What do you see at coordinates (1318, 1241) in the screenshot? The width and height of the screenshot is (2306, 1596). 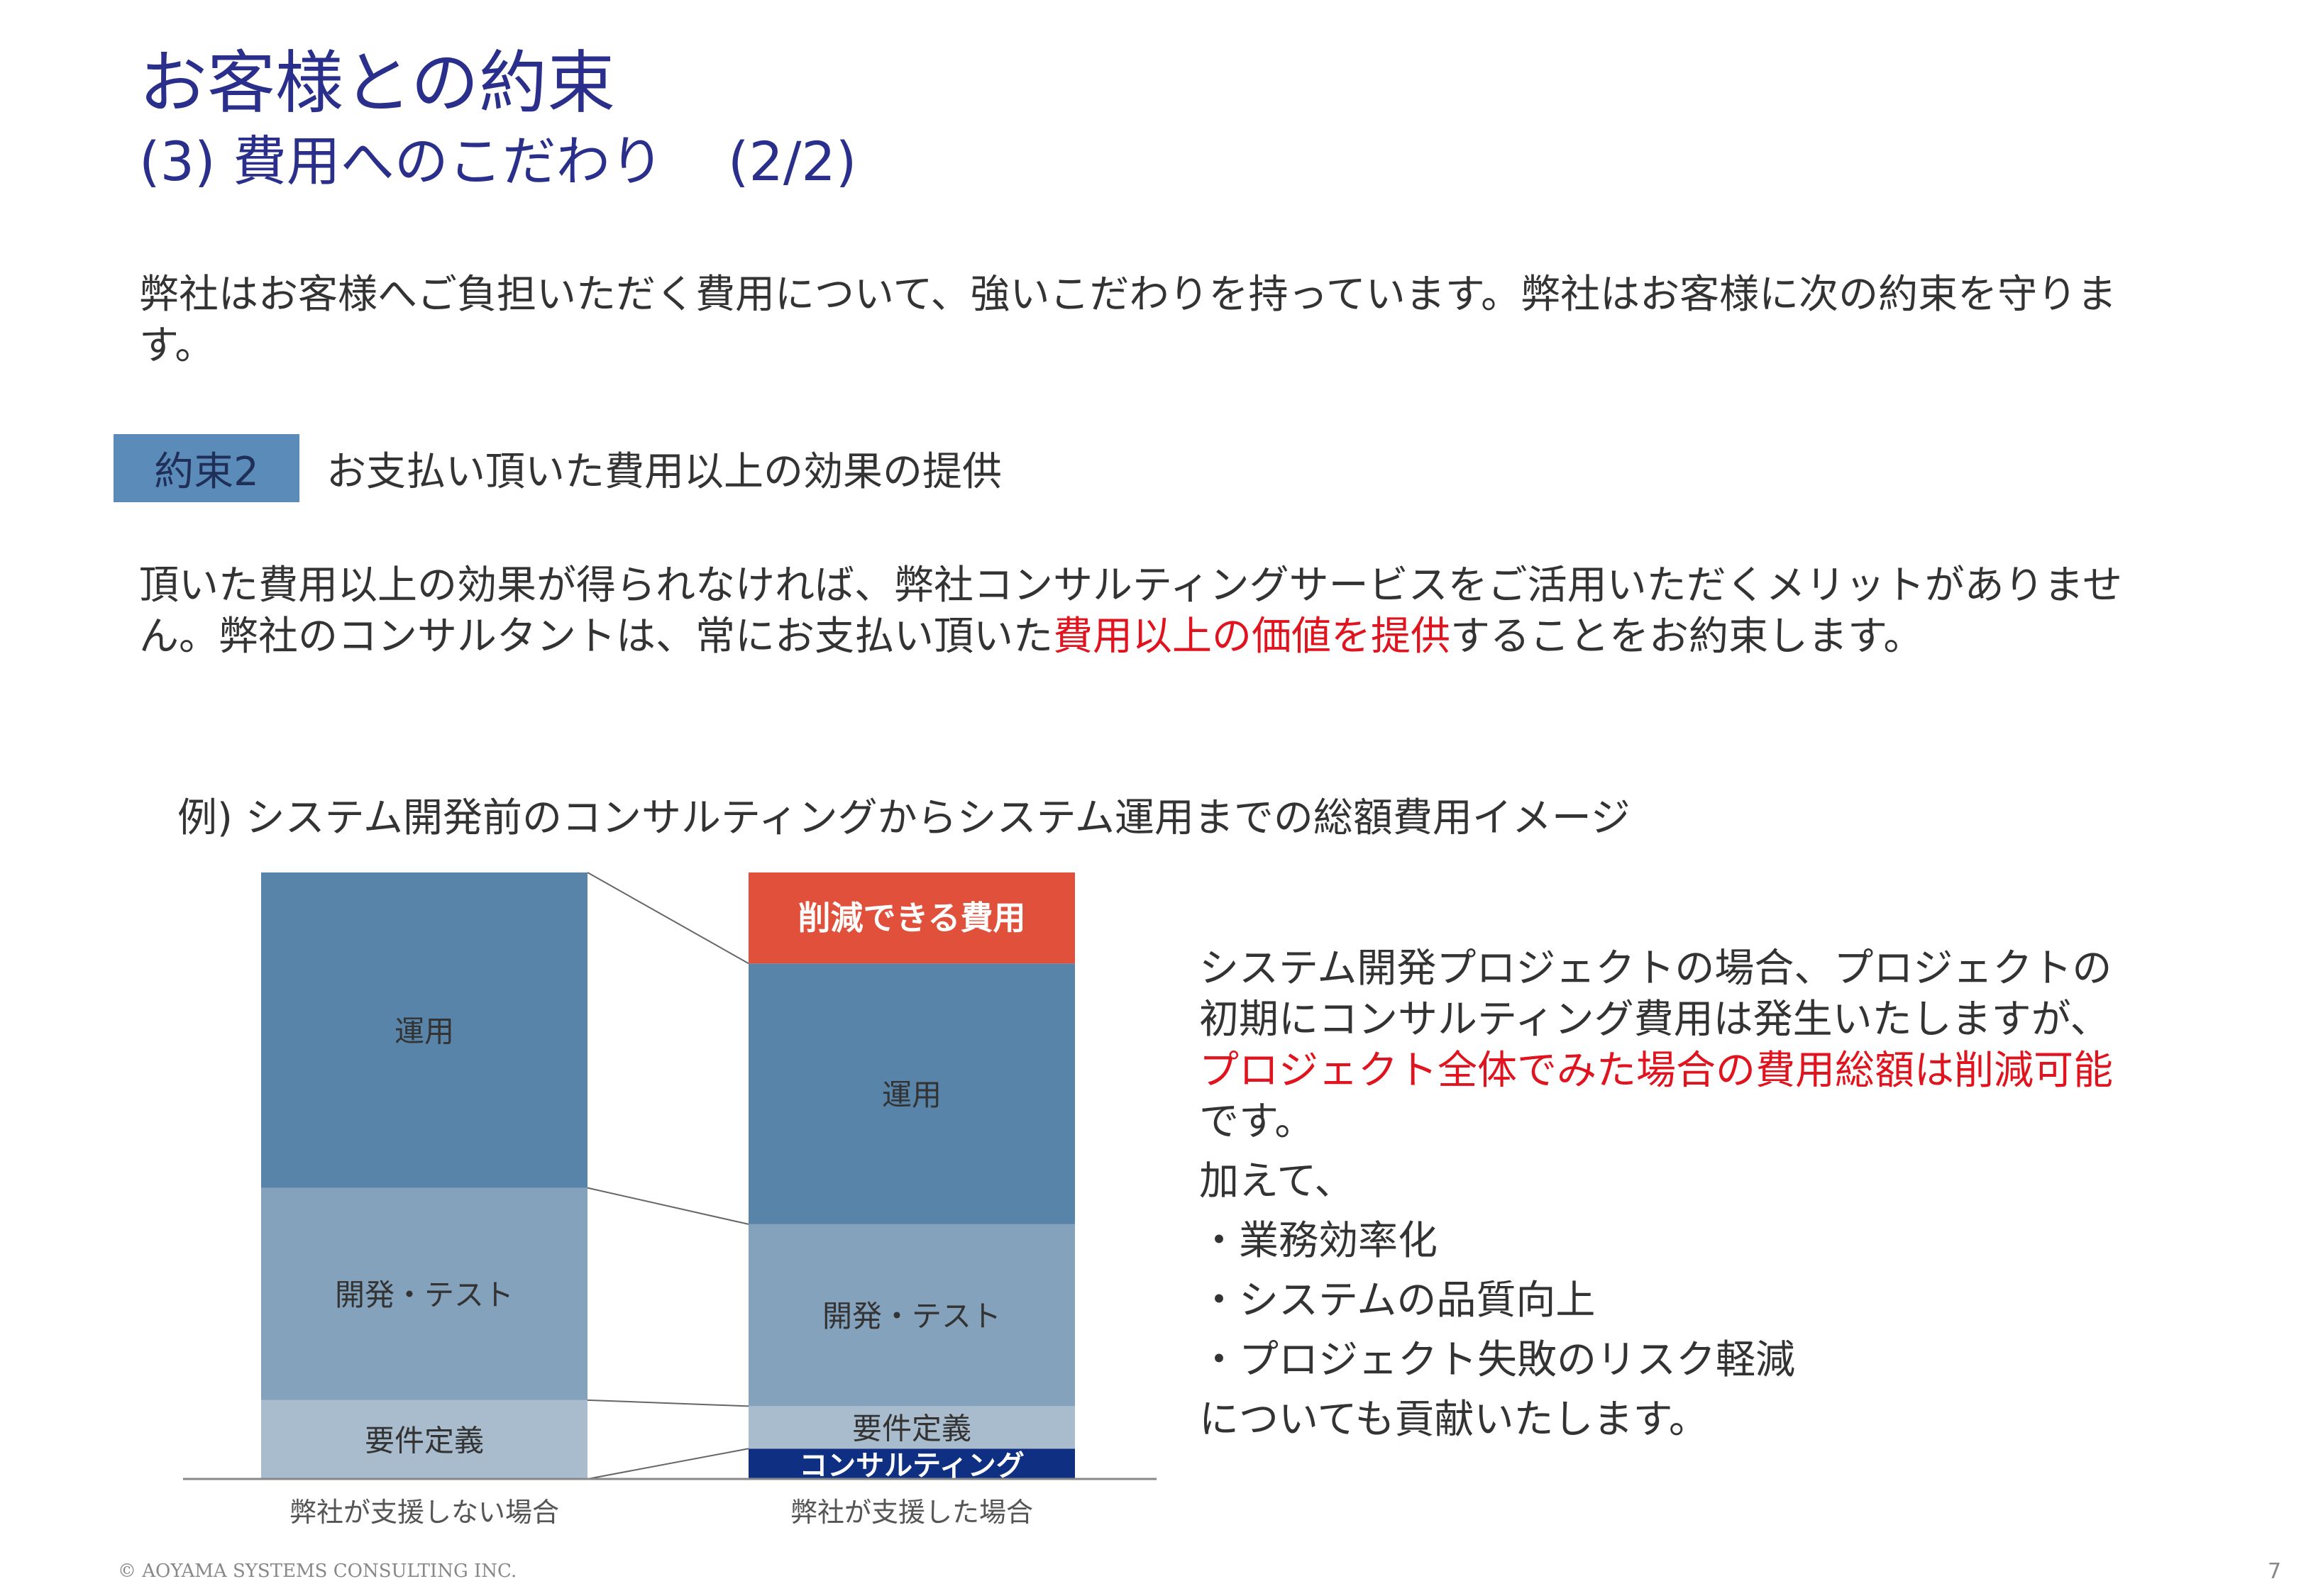 I see `side-bullet-1: ・業務効率化` at bounding box center [1318, 1241].